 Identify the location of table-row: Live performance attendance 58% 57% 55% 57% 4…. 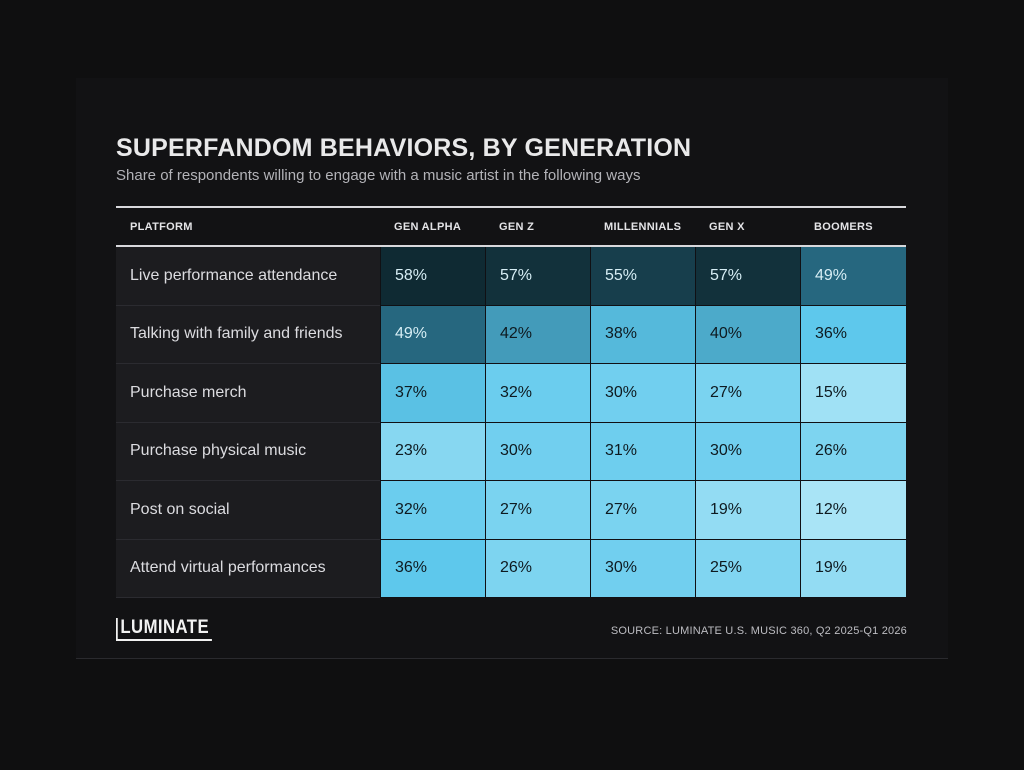
(511, 276).